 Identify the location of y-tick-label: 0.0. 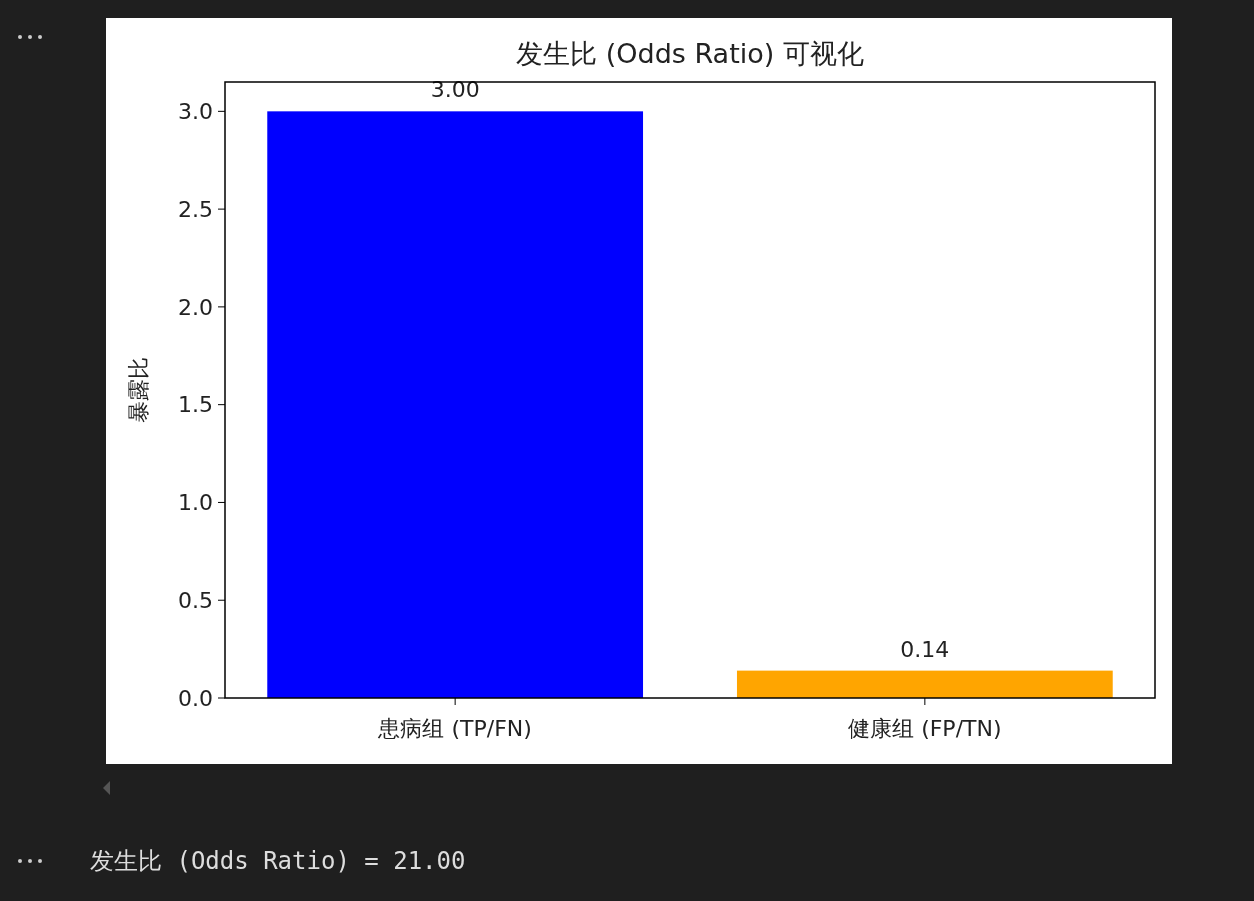
(195, 698).